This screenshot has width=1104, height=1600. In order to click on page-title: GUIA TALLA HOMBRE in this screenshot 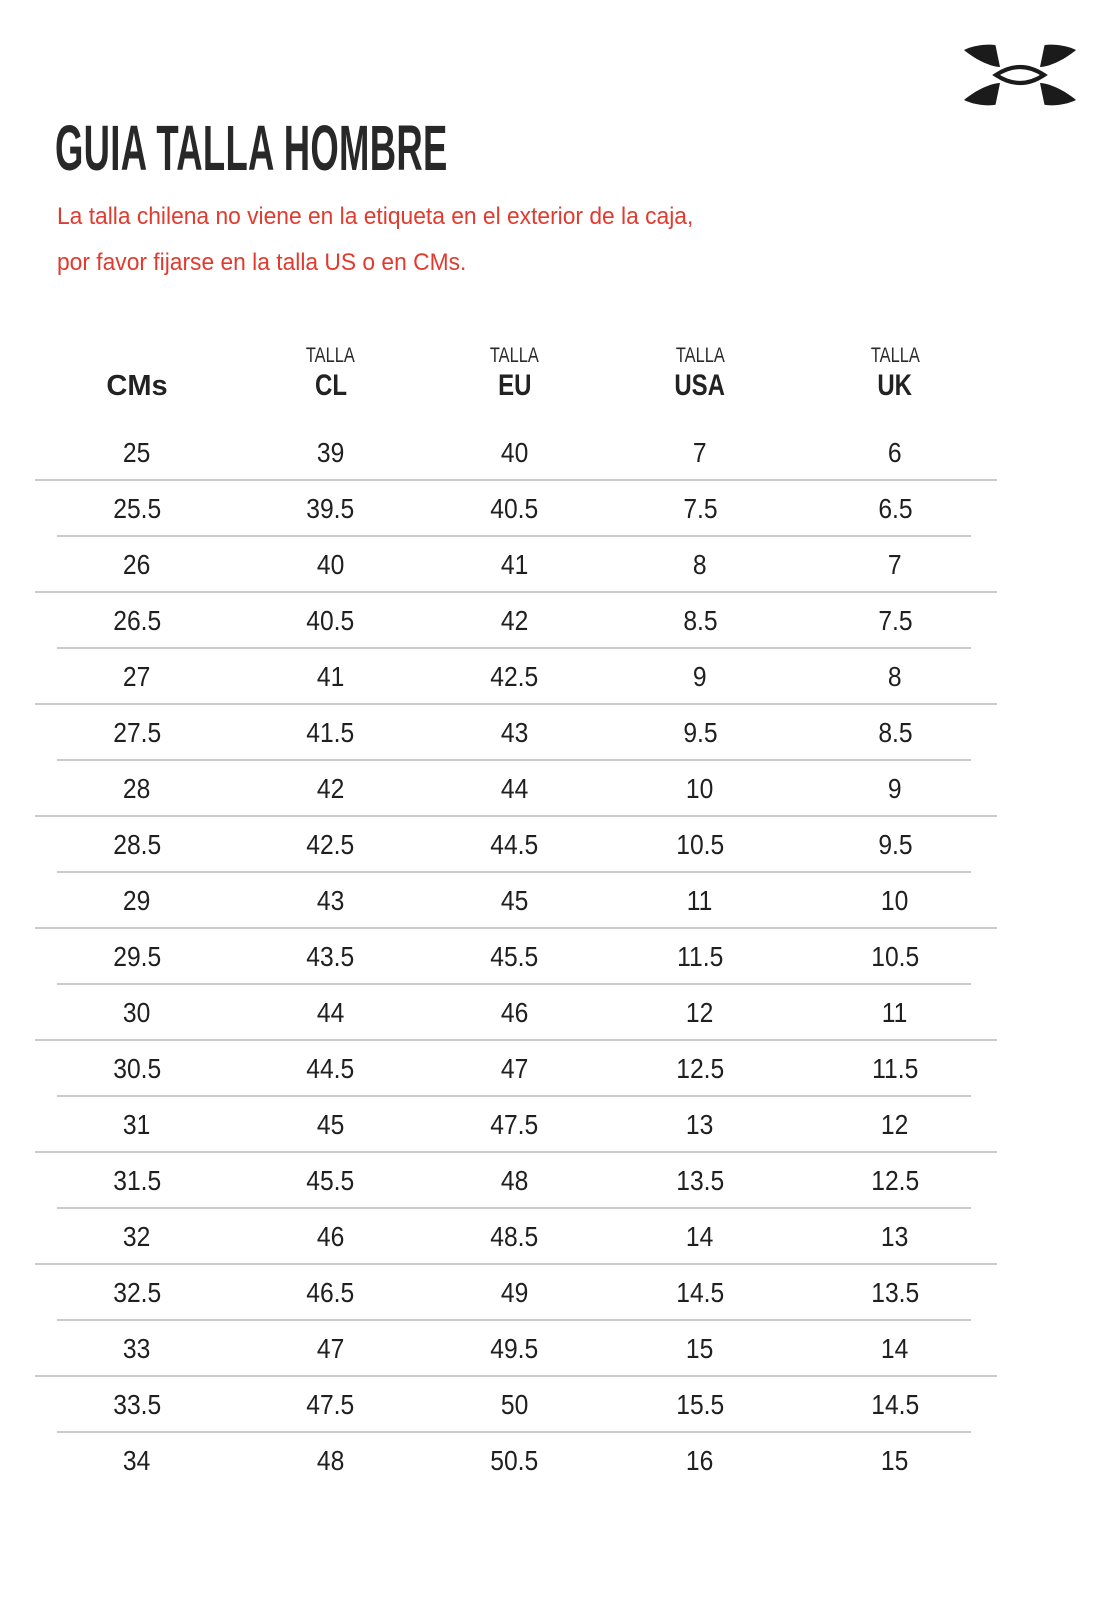, I will do `click(399, 148)`.